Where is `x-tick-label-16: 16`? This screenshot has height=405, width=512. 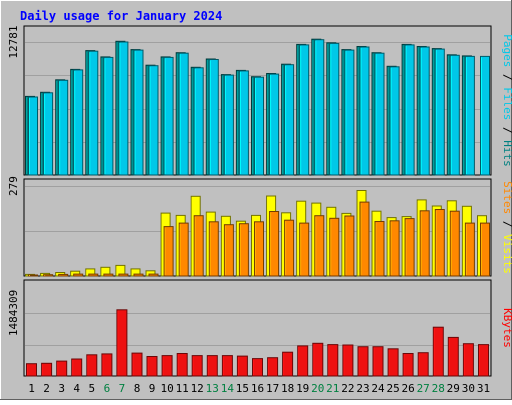
x-tick-label-16: 16 is located at coordinates (257, 388).